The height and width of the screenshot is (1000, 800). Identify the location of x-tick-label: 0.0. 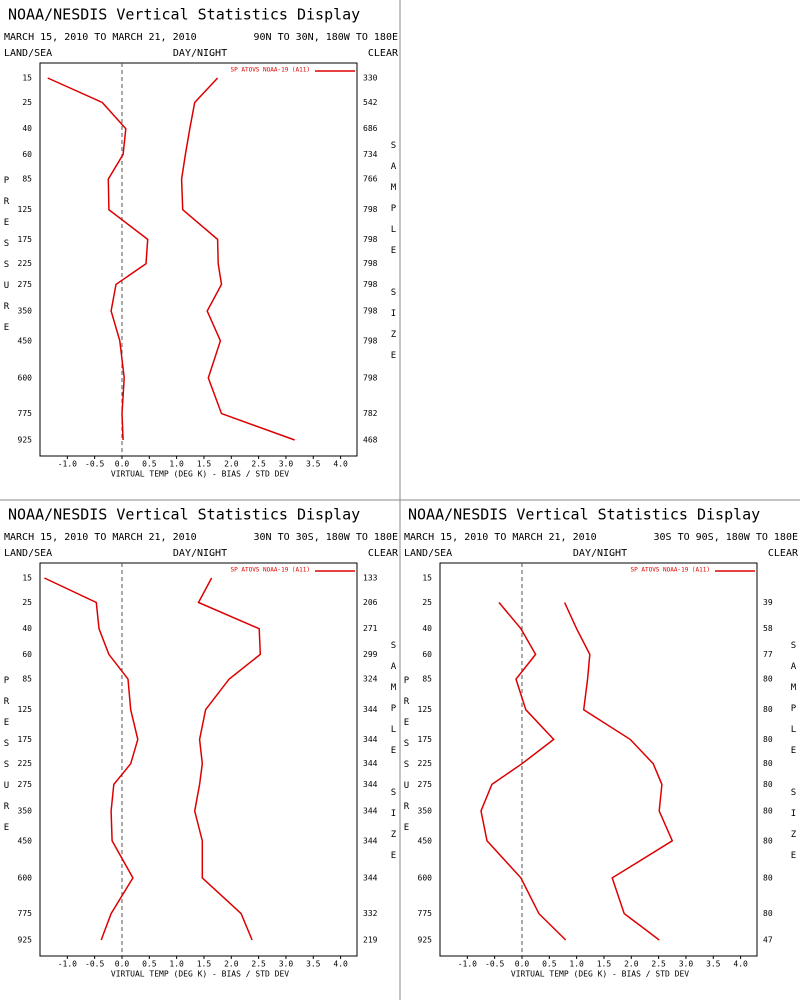
(522, 964).